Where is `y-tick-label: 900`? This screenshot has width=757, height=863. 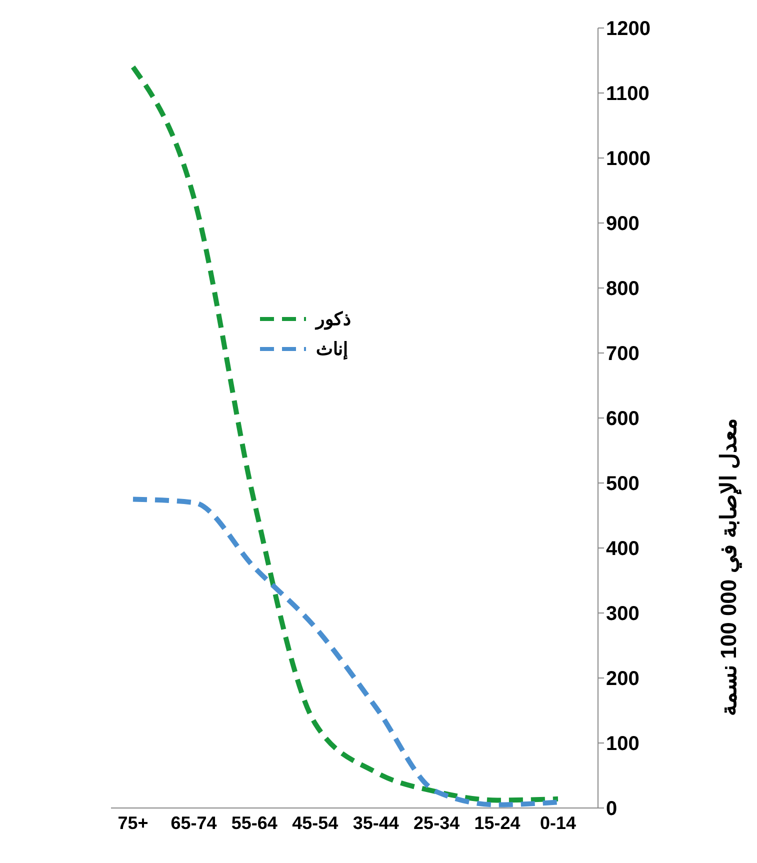
y-tick-label: 900 is located at coordinates (623, 224).